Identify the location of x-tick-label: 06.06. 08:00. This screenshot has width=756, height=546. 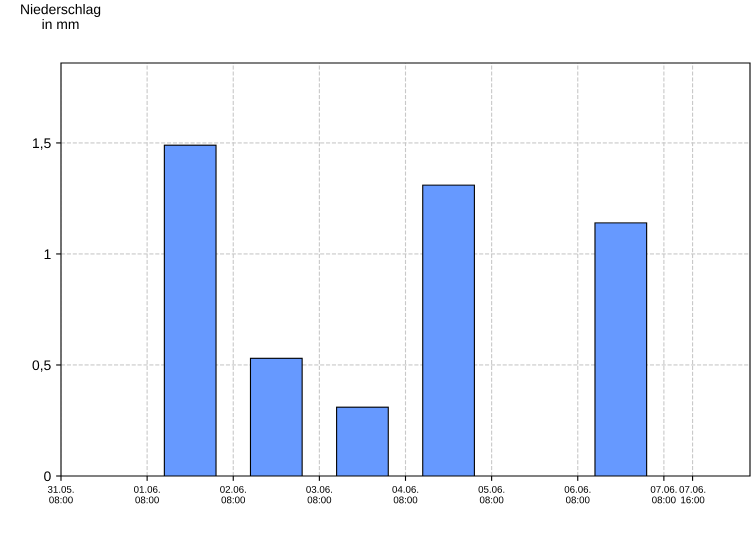
(577, 495).